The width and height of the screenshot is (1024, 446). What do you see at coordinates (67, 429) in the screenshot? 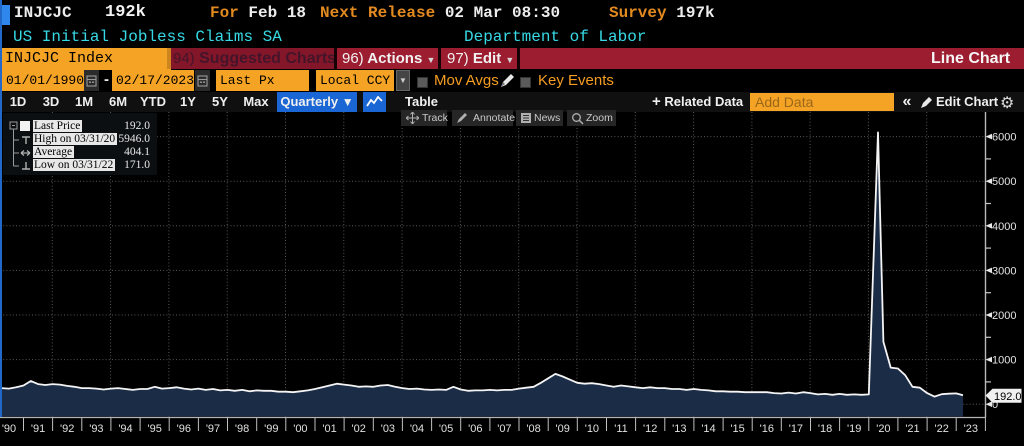
I see `svg-text: '92` at bounding box center [67, 429].